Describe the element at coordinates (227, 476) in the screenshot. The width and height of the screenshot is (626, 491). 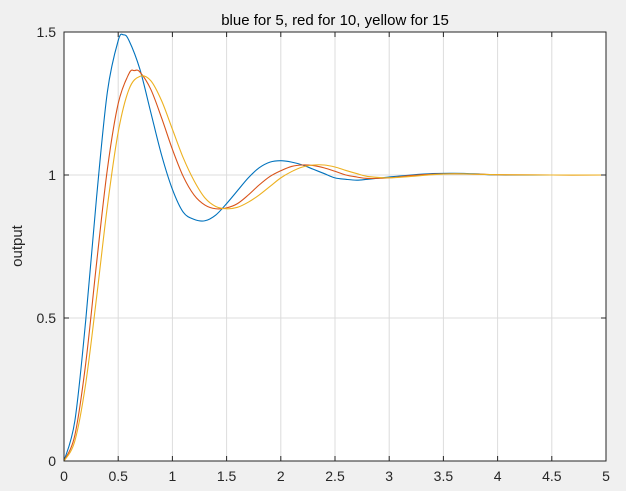
I see `x-tick-label: 1.5` at that location.